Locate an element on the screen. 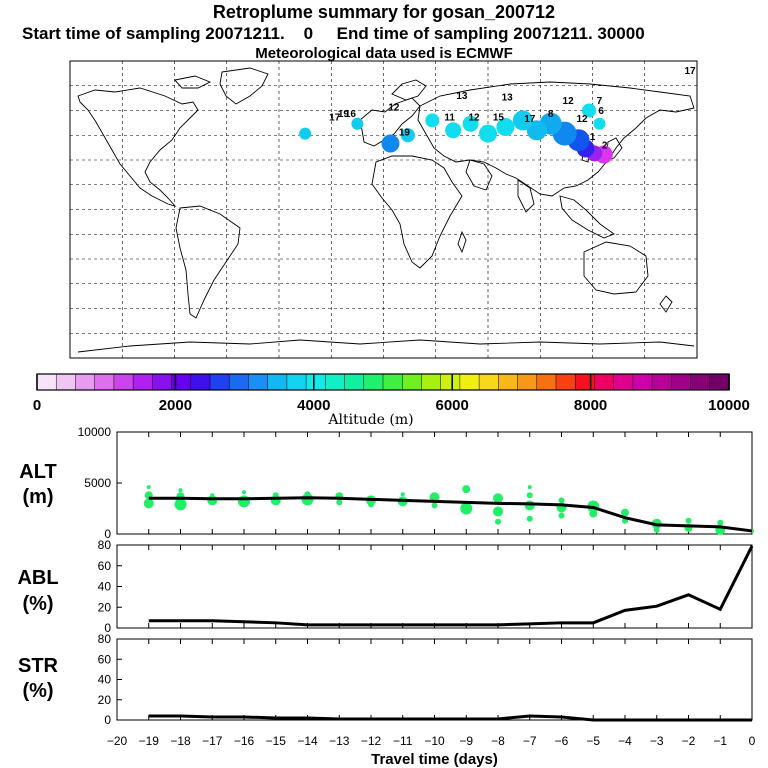 The width and height of the screenshot is (768, 768). x-tick-label: −15 is located at coordinates (276, 741).